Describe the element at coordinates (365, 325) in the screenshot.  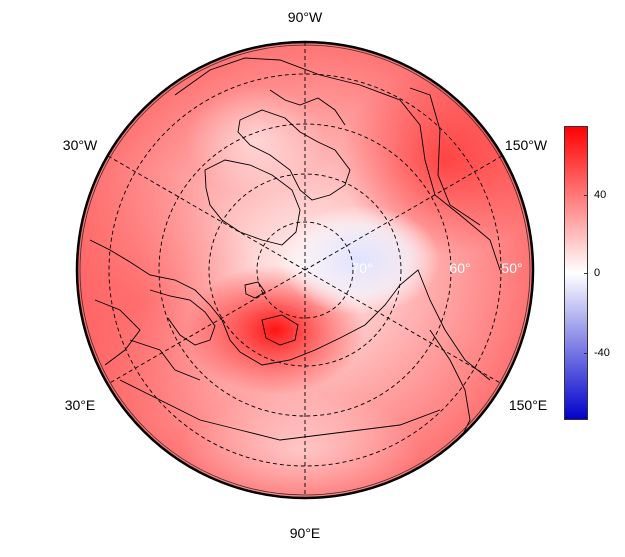
I see `siberia-coast` at that location.